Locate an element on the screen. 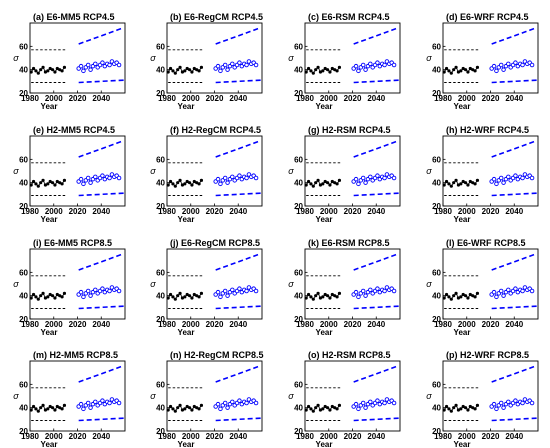  future-upper-trend is located at coordinates (514, 373).